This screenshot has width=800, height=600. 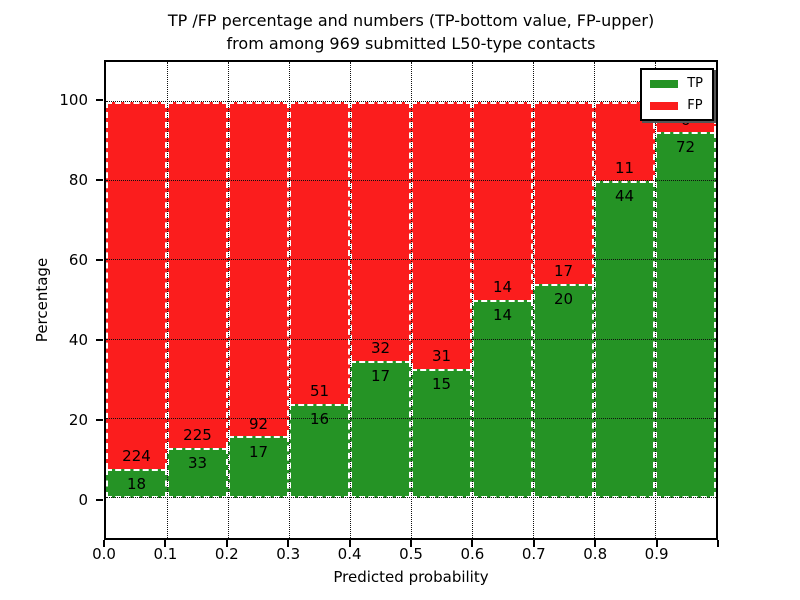 I want to click on y-tick-labels: 0 20 40 60 80 100, so click(x=48, y=300).